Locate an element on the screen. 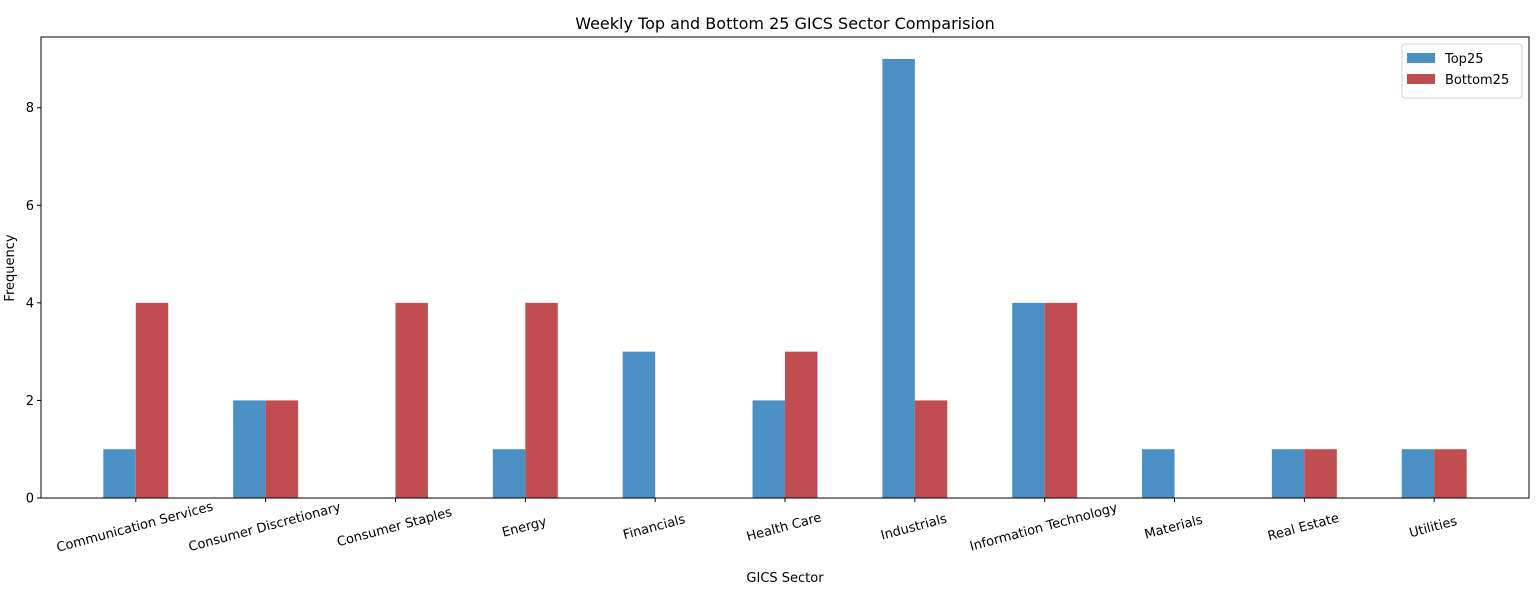  y-tick-label: 0 is located at coordinates (30, 499).